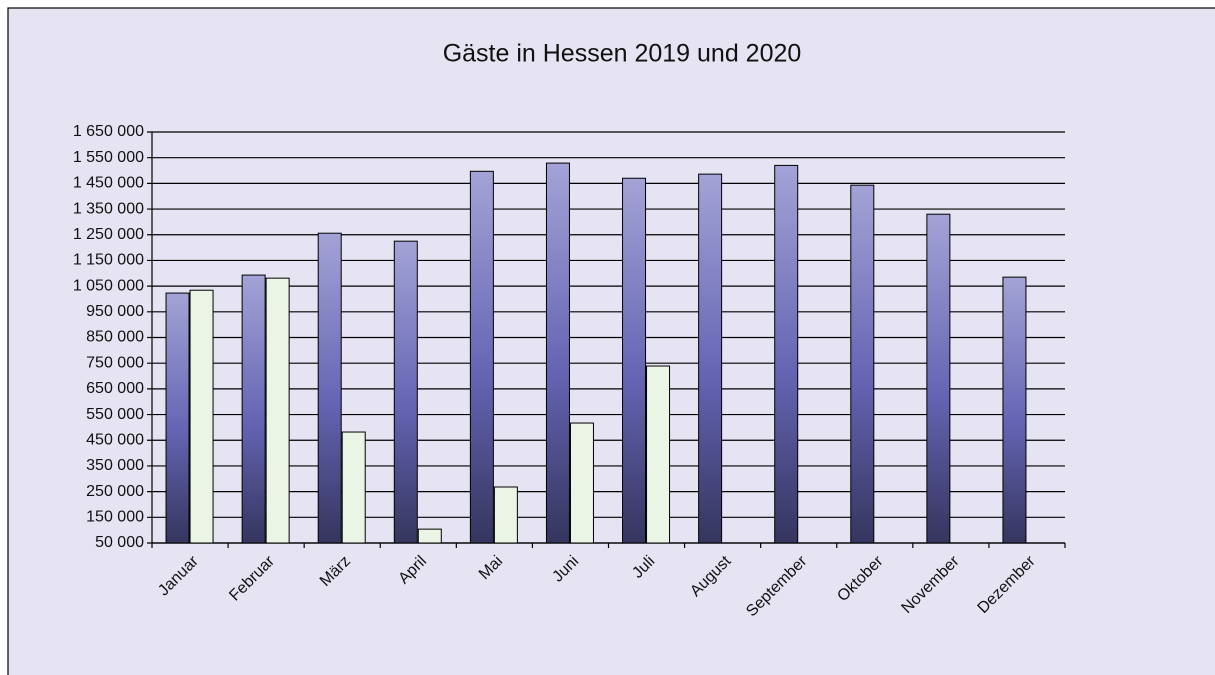  I want to click on y-tick-label: 150 000, so click(115, 517).